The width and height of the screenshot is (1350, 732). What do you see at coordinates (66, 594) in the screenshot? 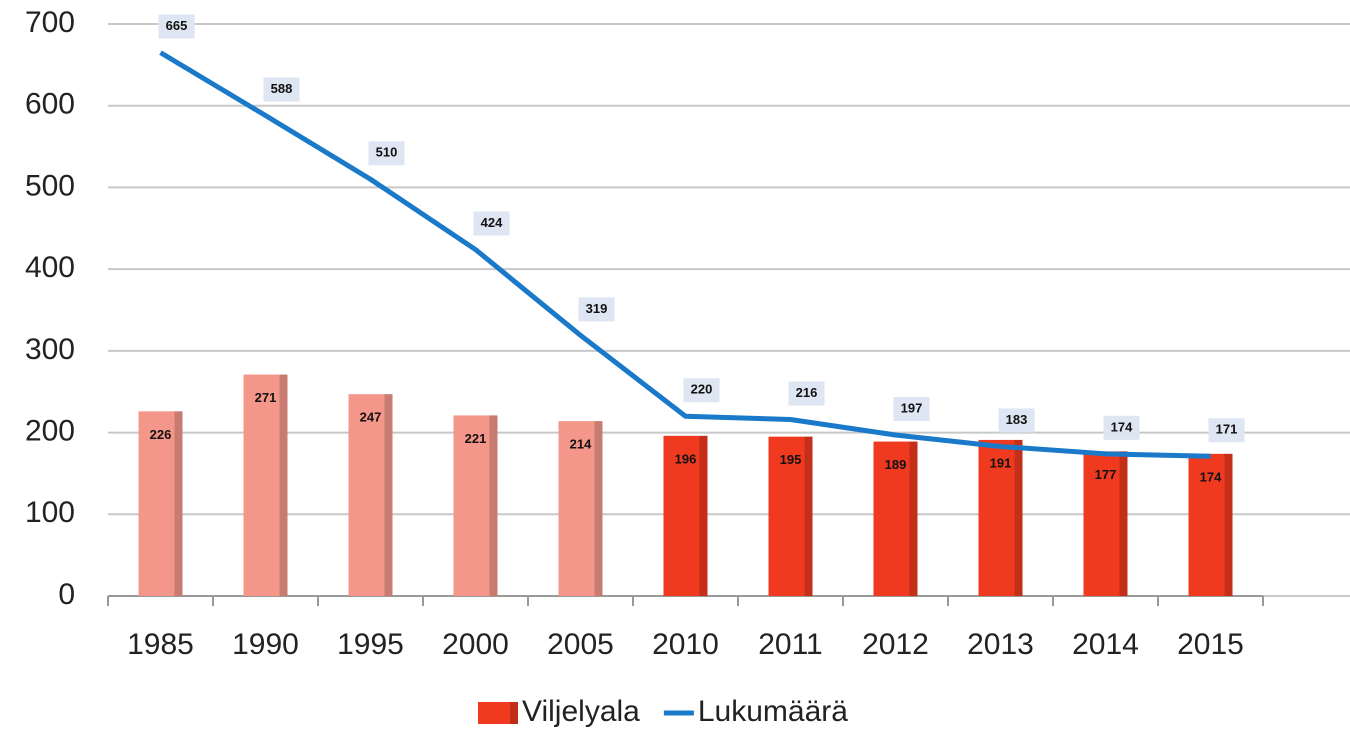
I see `y-tick-label: 0` at bounding box center [66, 594].